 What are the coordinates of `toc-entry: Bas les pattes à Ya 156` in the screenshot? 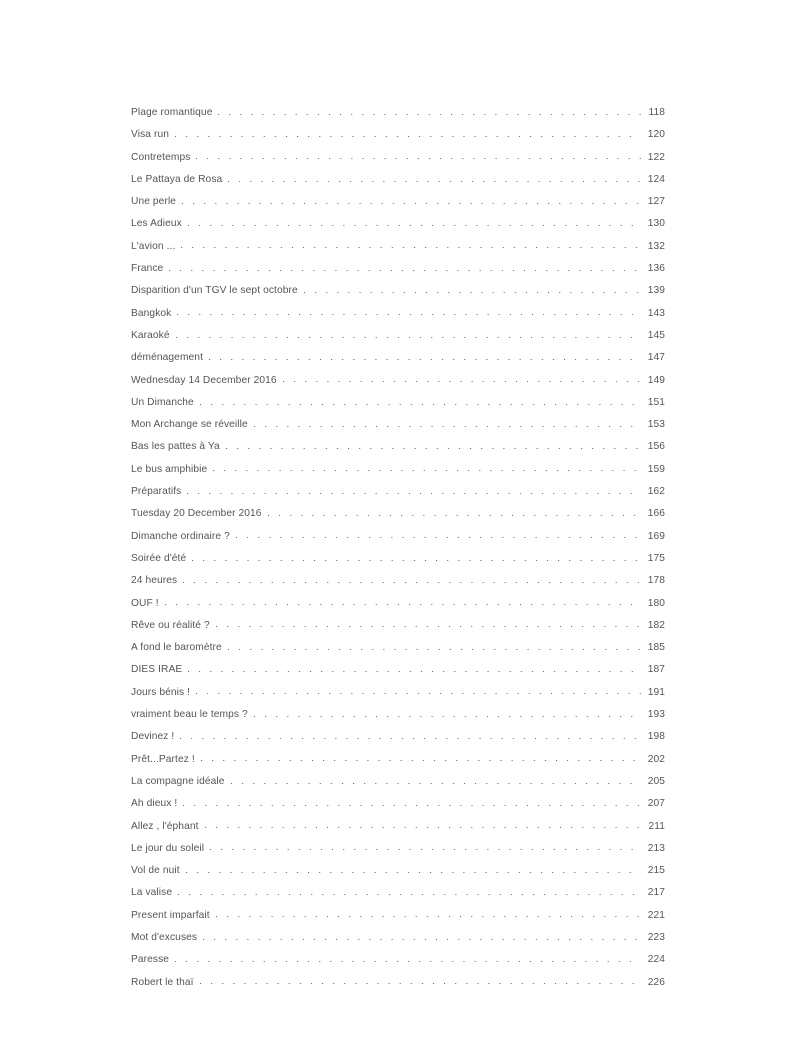 It's located at (398, 447).